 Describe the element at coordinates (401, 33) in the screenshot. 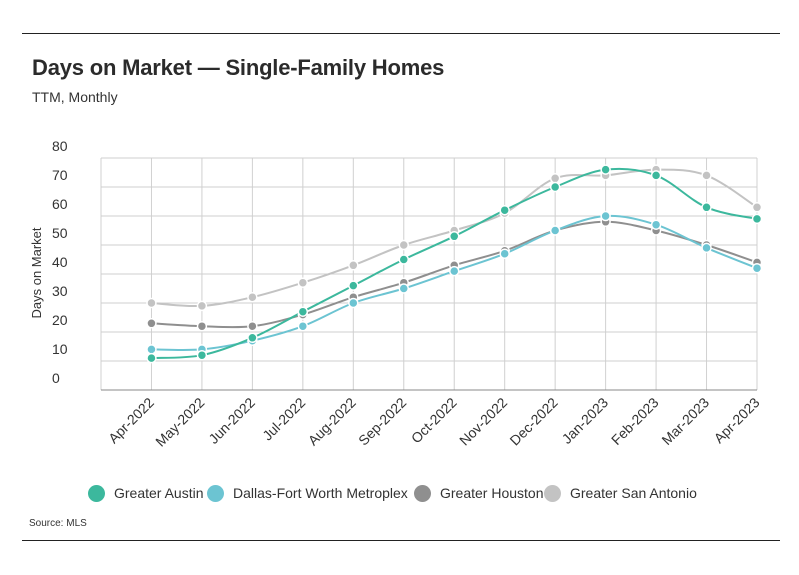

I see `top-rule` at that location.